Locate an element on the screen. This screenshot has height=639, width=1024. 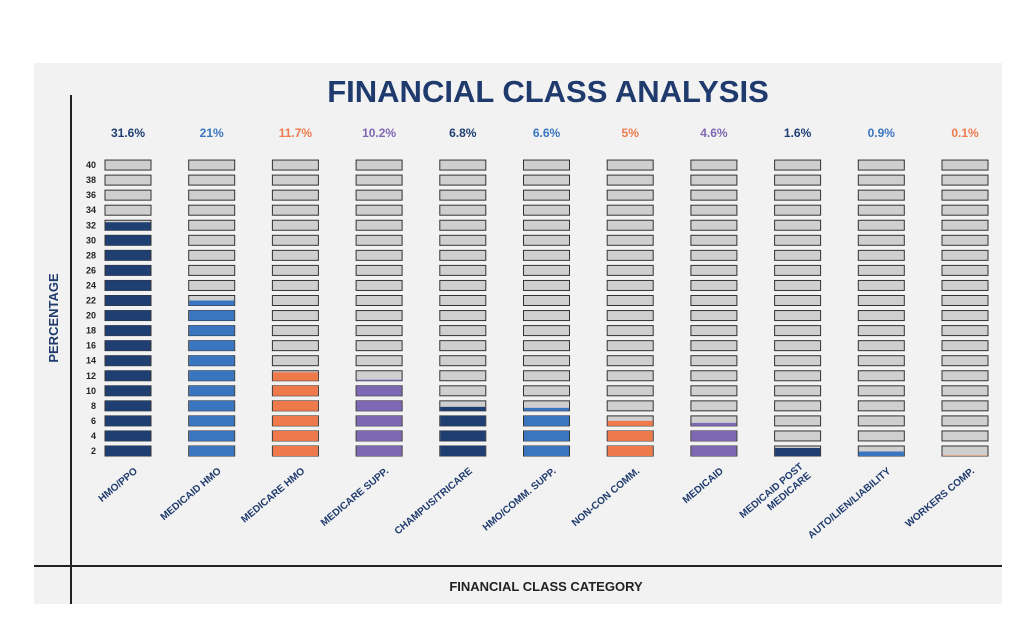
x-axis-label: FINANCIAL CLASS CATEGORY is located at coordinates (546, 586).